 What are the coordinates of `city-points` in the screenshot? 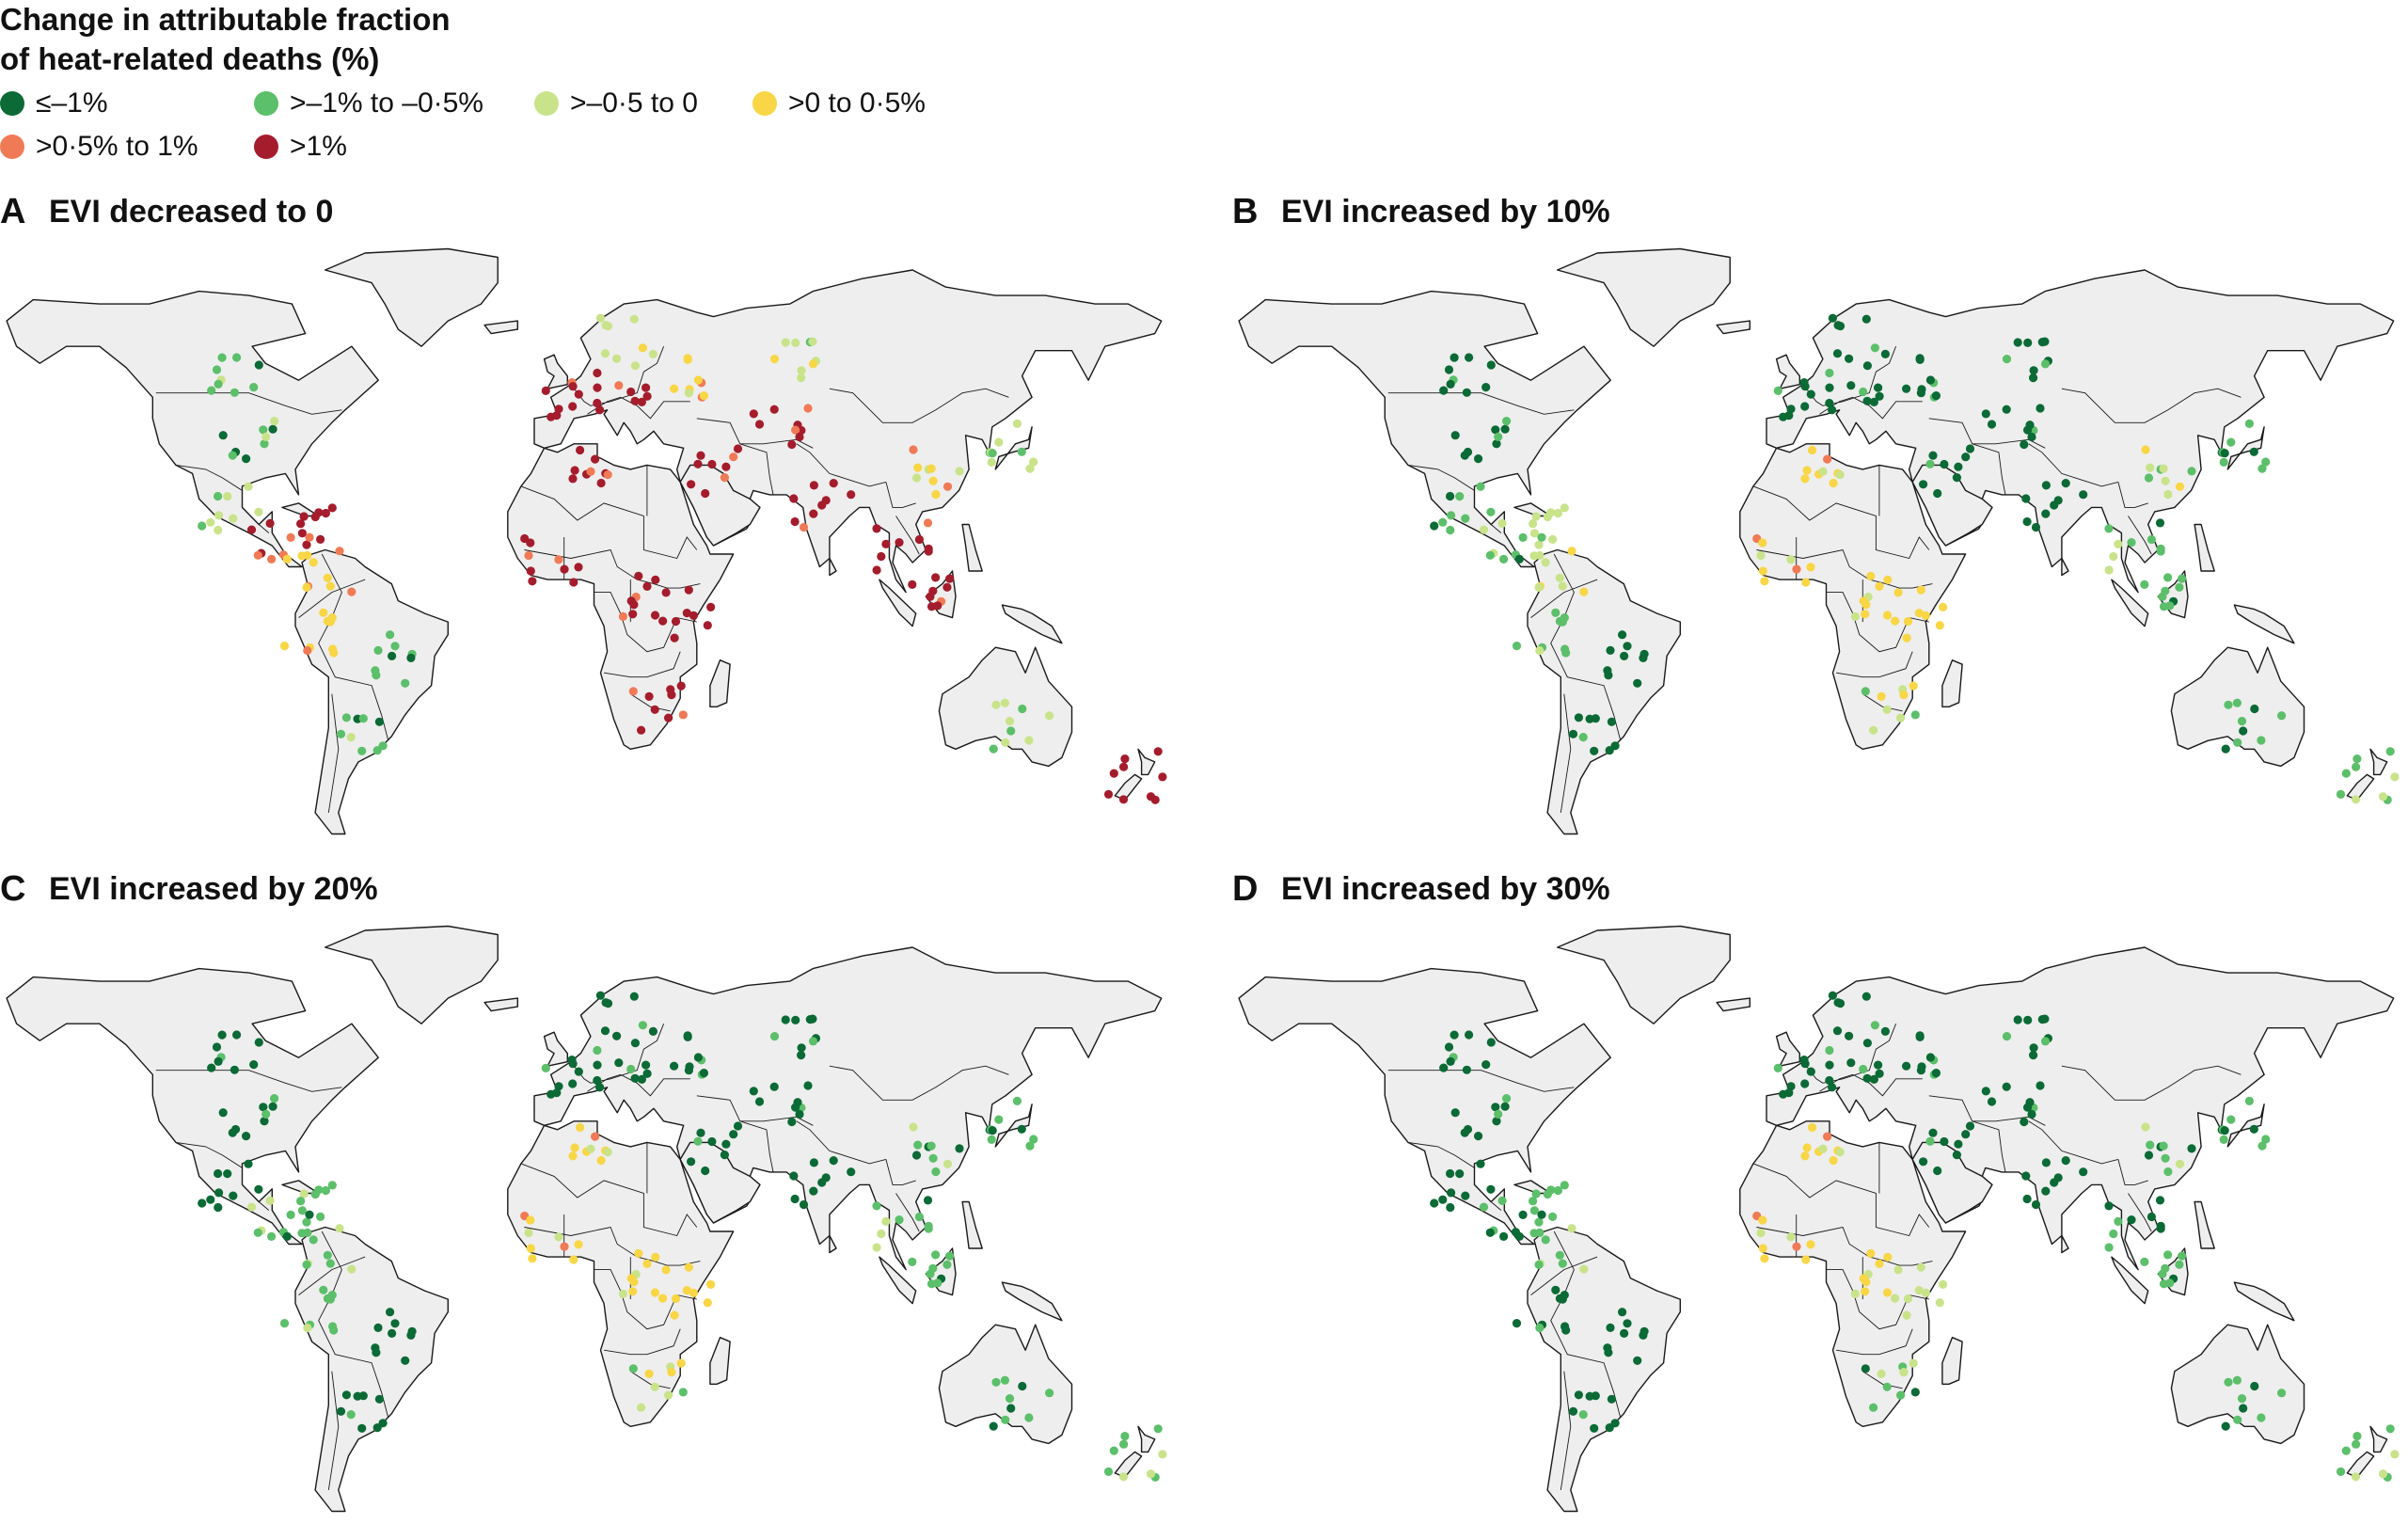 It's located at (1915, 559).